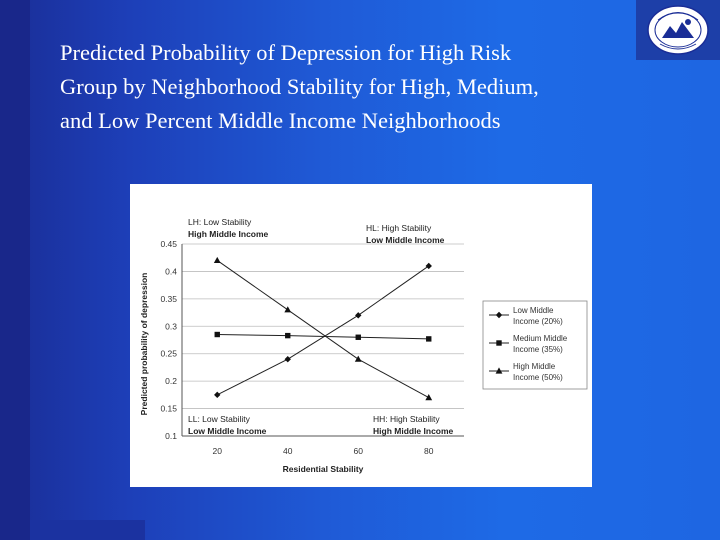 Image resolution: width=720 pixels, height=540 pixels. I want to click on y-tick-label: 0.15, so click(168, 409).